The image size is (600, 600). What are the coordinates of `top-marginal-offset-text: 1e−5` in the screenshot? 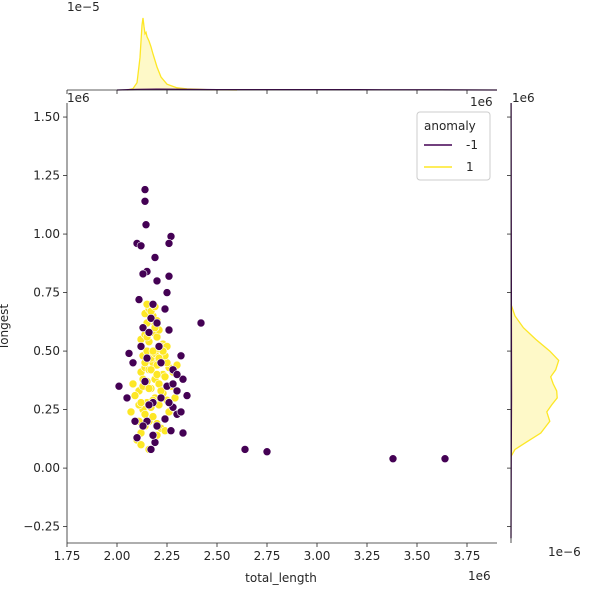 It's located at (83, 7).